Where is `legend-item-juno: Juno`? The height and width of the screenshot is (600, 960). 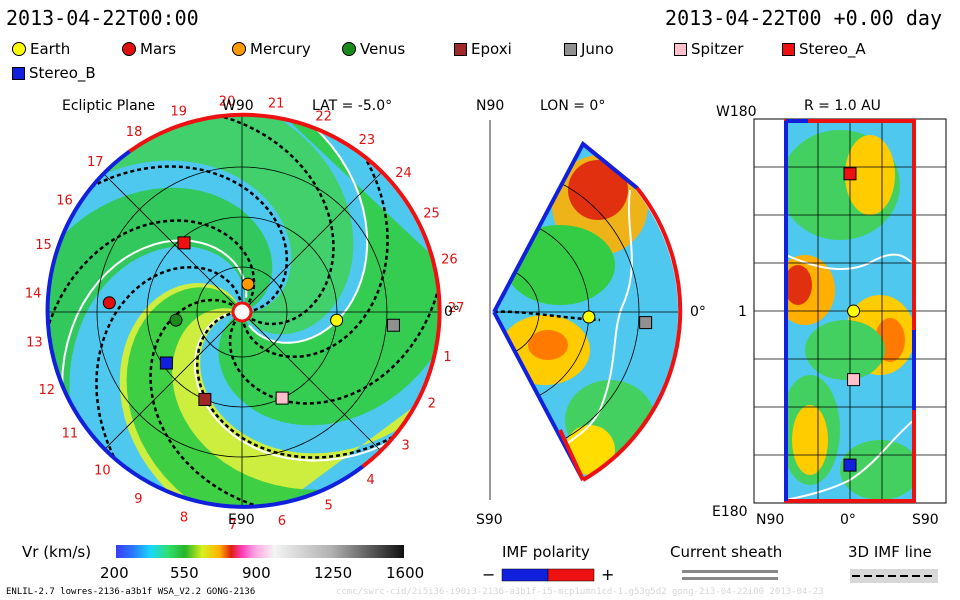 legend-item-juno: Juno is located at coordinates (589, 49).